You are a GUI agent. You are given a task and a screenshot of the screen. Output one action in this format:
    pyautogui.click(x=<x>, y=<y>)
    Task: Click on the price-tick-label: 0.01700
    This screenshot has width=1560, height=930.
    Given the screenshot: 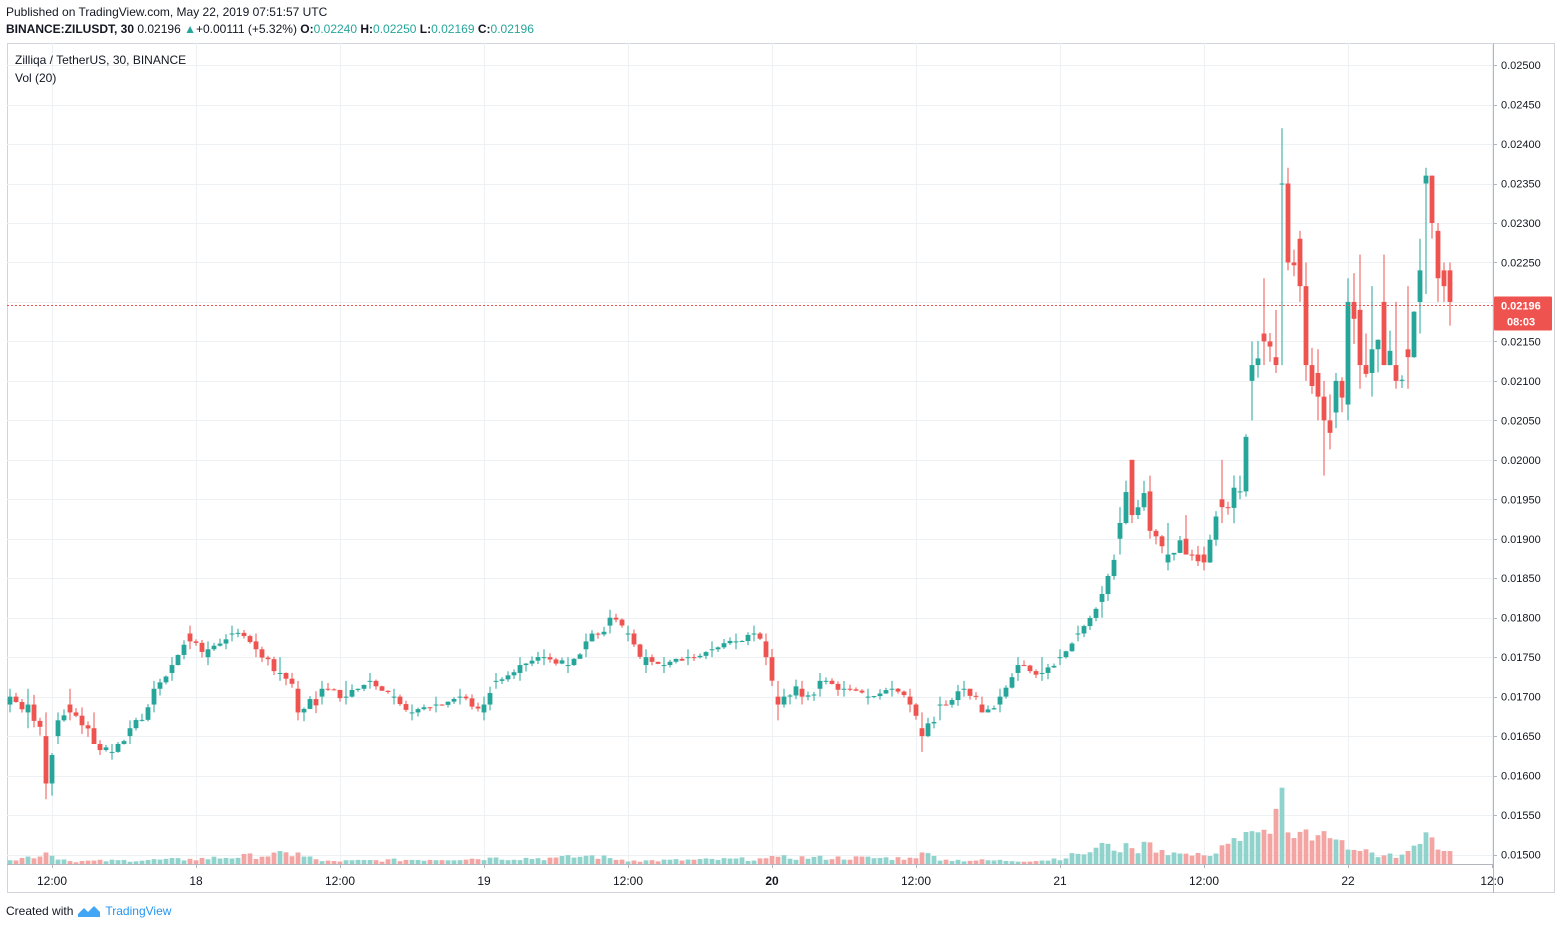 What is the action you would take?
    pyautogui.click(x=1521, y=698)
    